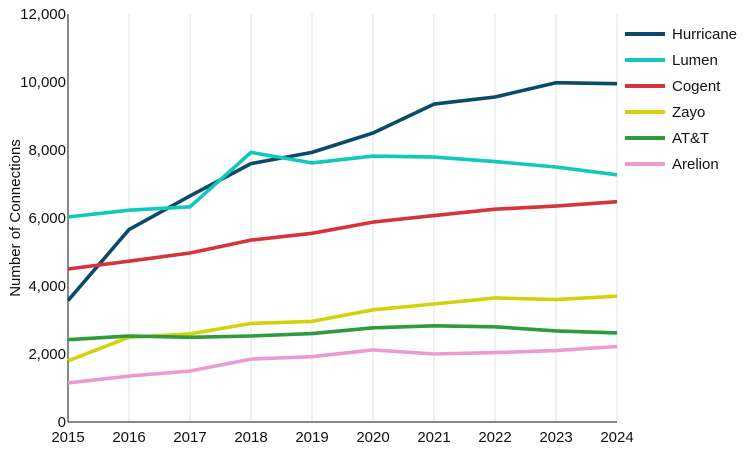 The image size is (750, 450). Describe the element at coordinates (695, 60) in the screenshot. I see `legend-label: Lumen` at that location.